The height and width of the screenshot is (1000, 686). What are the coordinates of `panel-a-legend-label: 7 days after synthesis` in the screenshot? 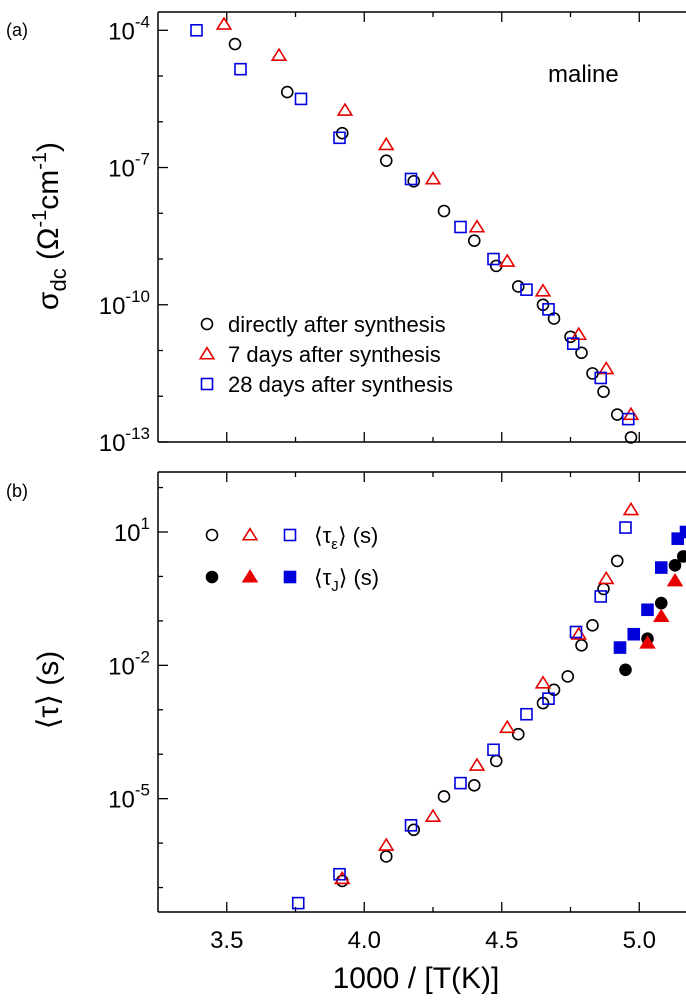 It's located at (334, 354).